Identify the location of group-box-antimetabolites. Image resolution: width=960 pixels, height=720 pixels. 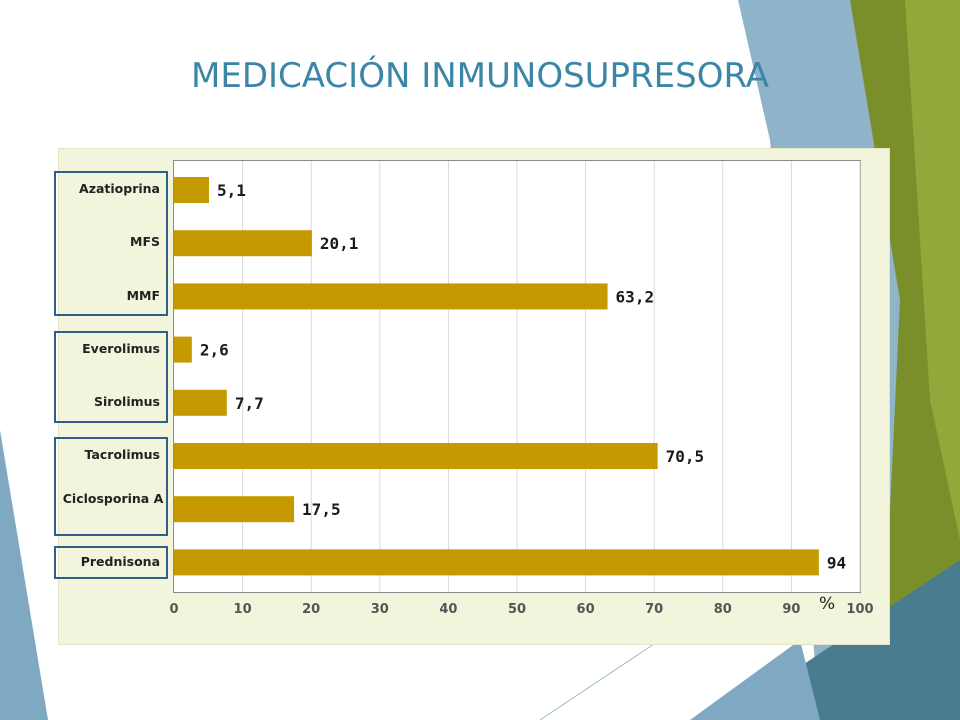
(111, 243).